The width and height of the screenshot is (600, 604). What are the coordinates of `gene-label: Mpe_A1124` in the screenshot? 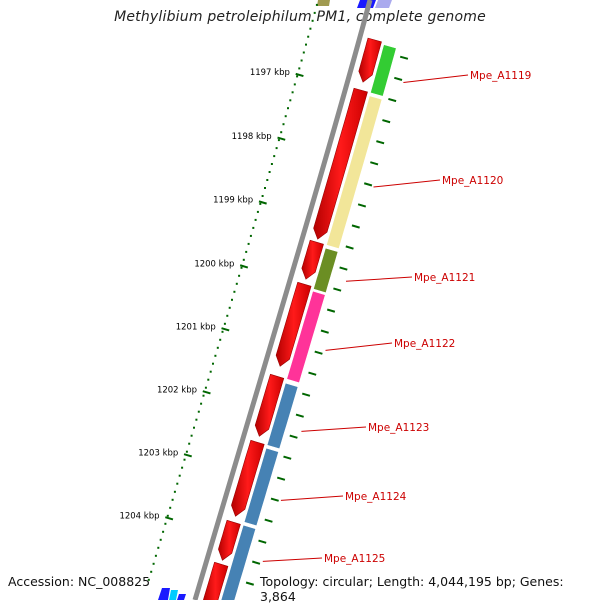 It's located at (376, 497).